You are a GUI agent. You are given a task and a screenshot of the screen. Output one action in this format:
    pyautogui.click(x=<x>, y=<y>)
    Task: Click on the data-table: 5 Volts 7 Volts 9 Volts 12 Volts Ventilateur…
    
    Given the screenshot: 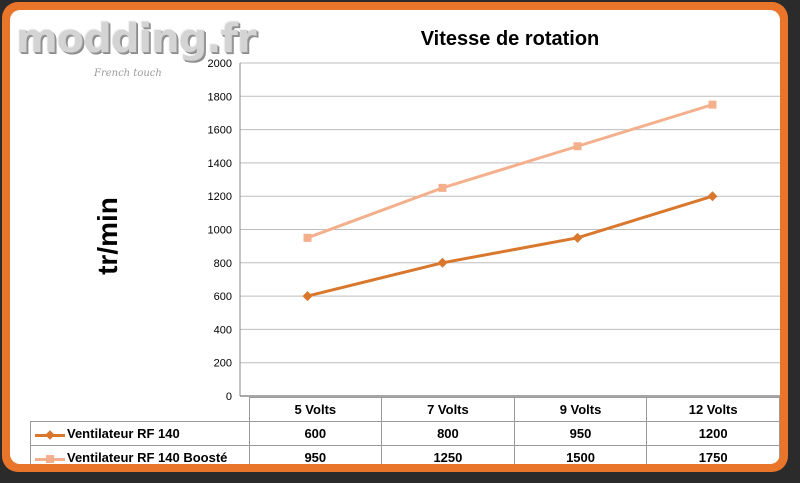 What is the action you would take?
    pyautogui.click(x=405, y=430)
    